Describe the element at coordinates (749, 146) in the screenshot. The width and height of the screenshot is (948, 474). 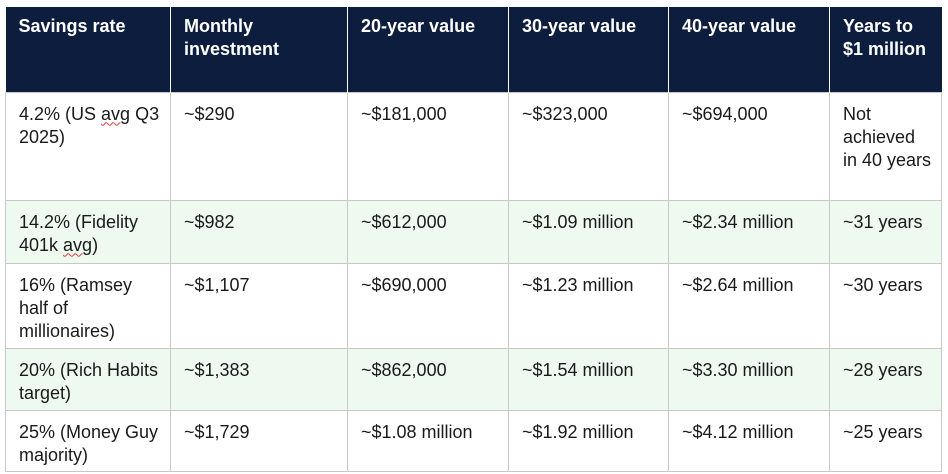
I see `cell-40-year-value: ~$694,000` at that location.